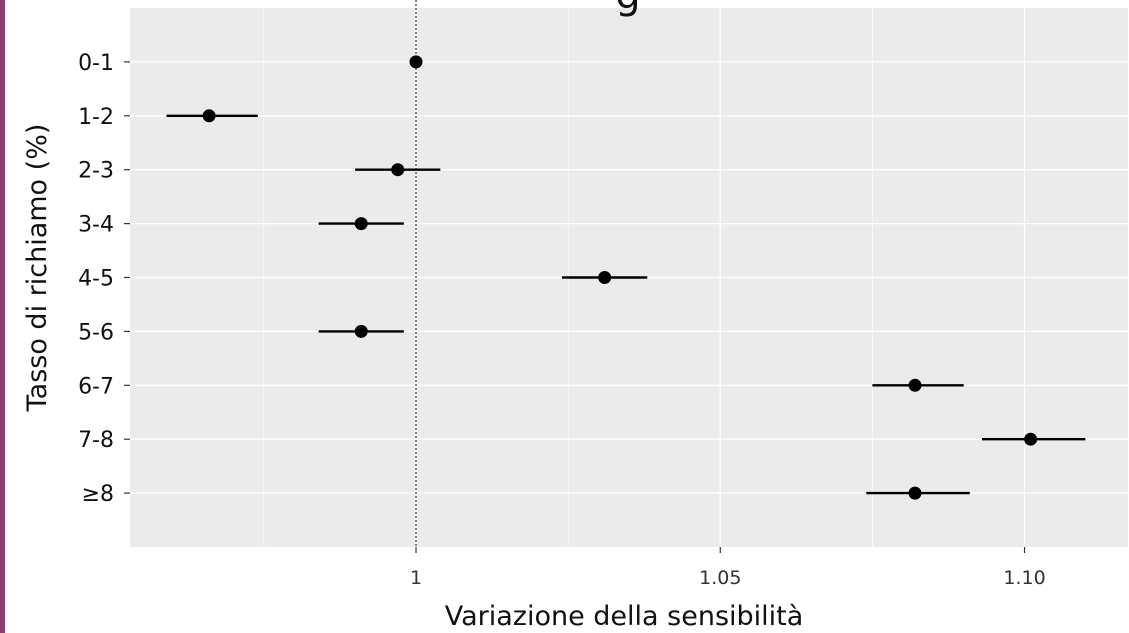 The image size is (1129, 633). I want to click on y-tick-label: 6-7, so click(96, 386).